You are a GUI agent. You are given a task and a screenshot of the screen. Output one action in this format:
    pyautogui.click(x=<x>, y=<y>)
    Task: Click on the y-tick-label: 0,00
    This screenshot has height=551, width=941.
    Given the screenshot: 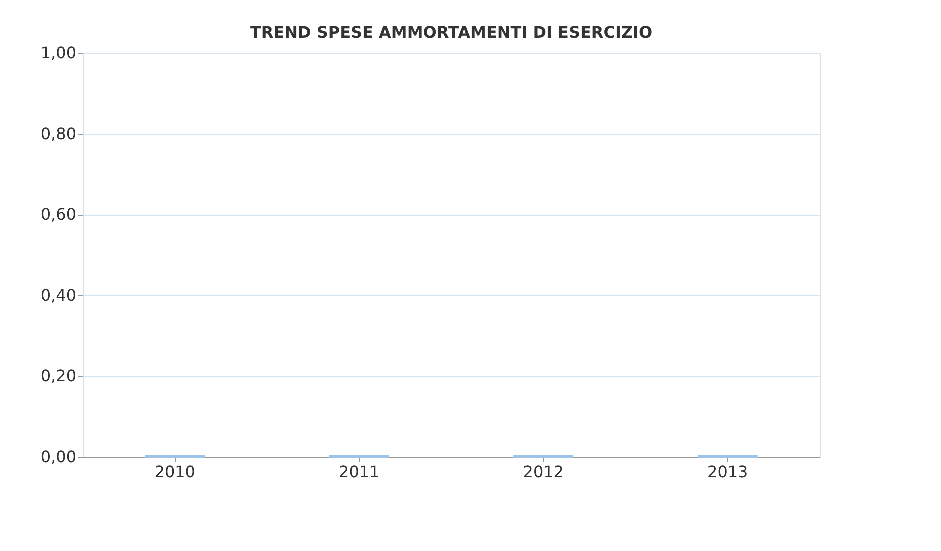 What is the action you would take?
    pyautogui.click(x=58, y=457)
    